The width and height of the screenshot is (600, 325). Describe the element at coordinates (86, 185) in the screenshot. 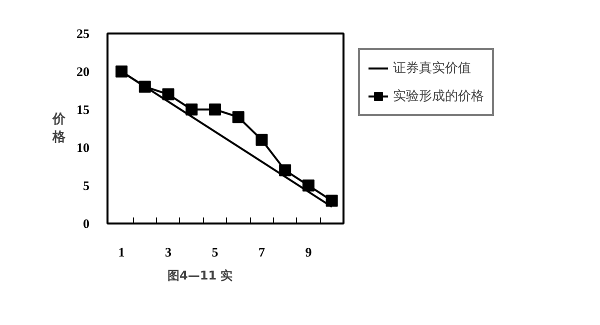

I see `y-tick-label: 5` at that location.